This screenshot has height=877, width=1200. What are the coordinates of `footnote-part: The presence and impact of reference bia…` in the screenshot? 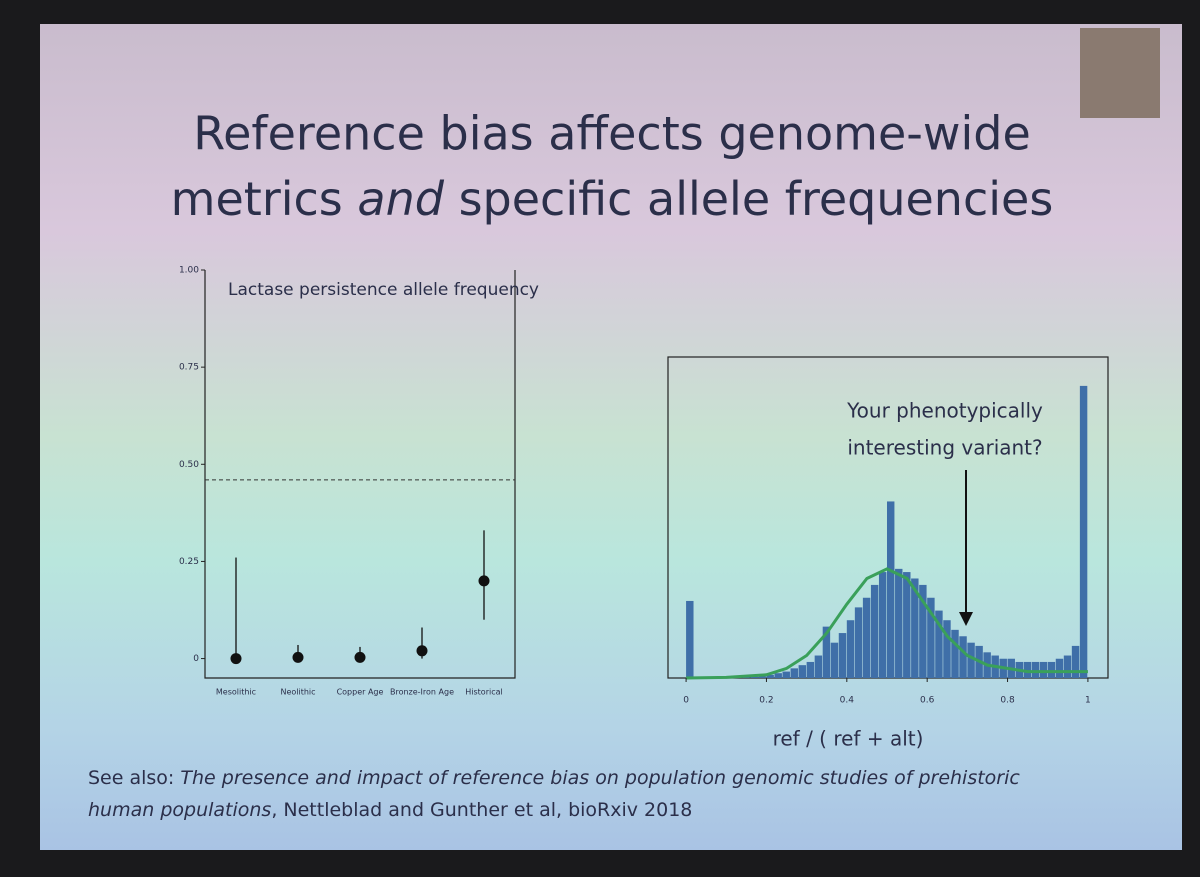 It's located at (554, 794).